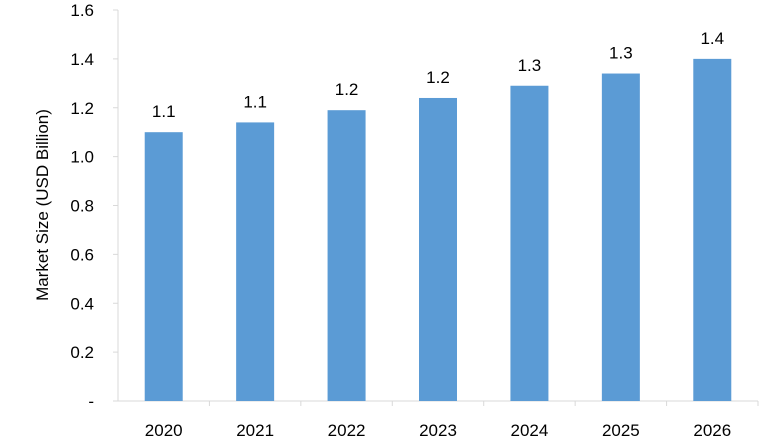 The image size is (780, 440). I want to click on data-label-2020: 1.1, so click(164, 111).